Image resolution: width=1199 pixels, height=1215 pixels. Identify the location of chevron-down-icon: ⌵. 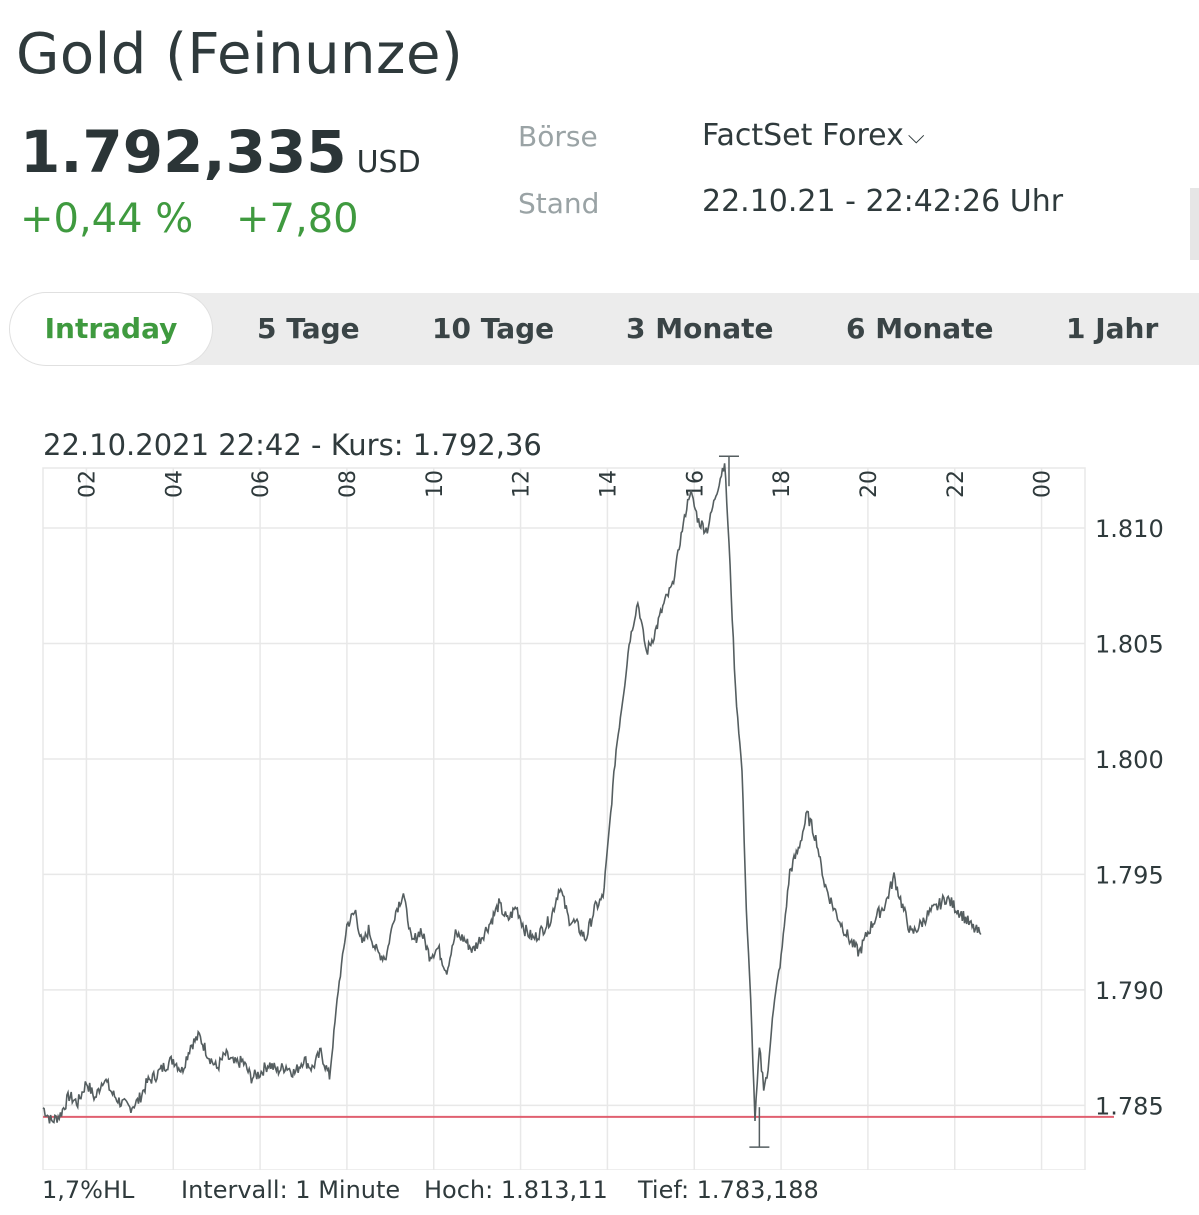
(916, 136).